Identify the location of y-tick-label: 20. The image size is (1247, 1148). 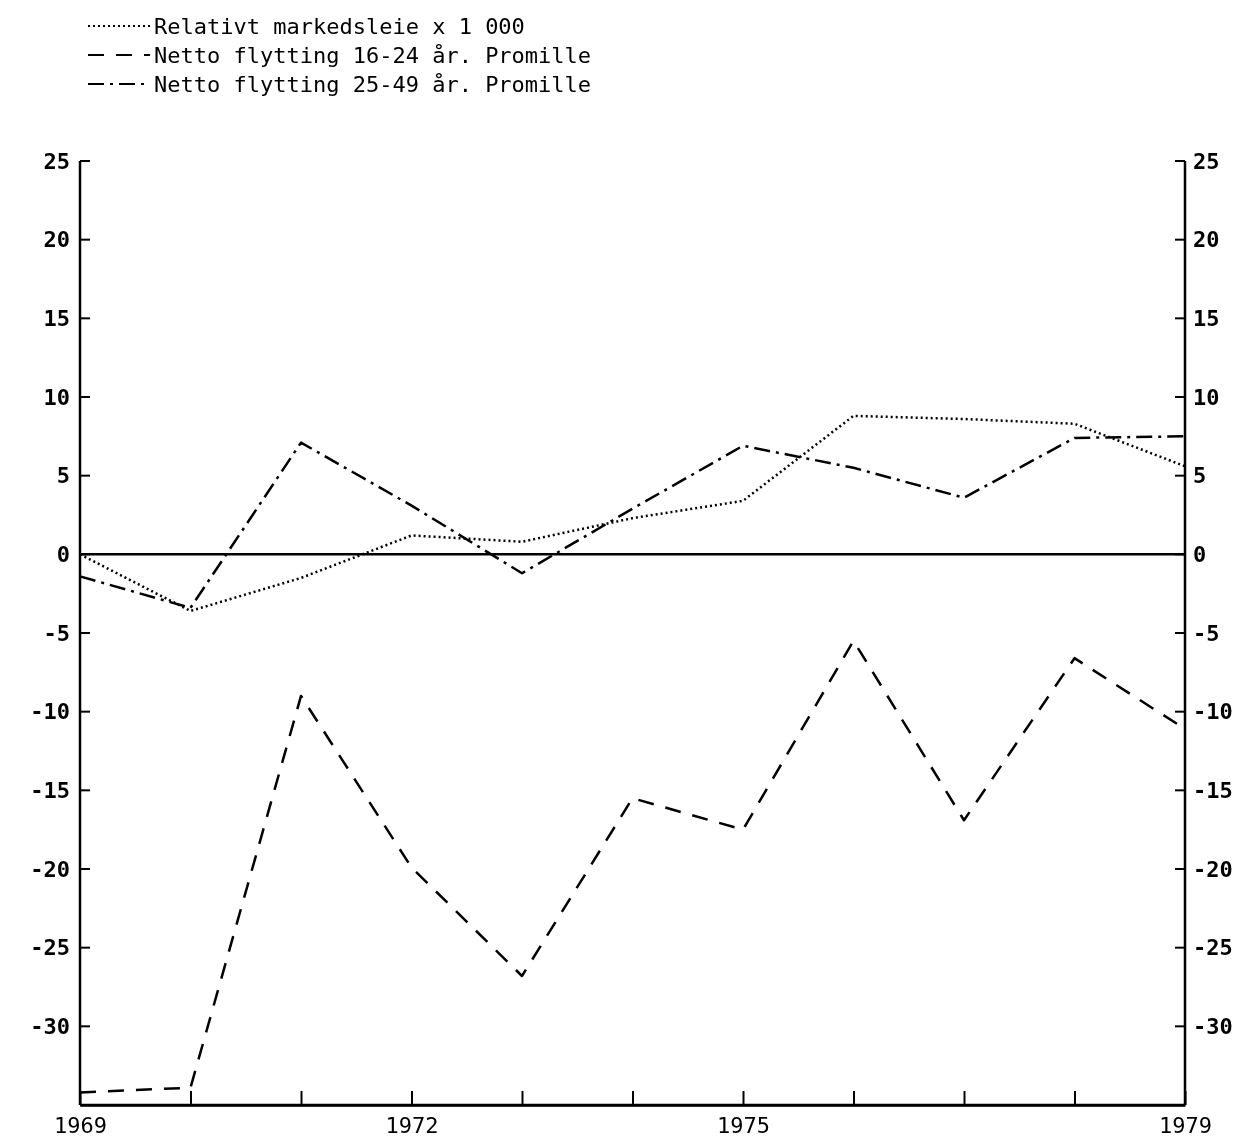
(56, 240).